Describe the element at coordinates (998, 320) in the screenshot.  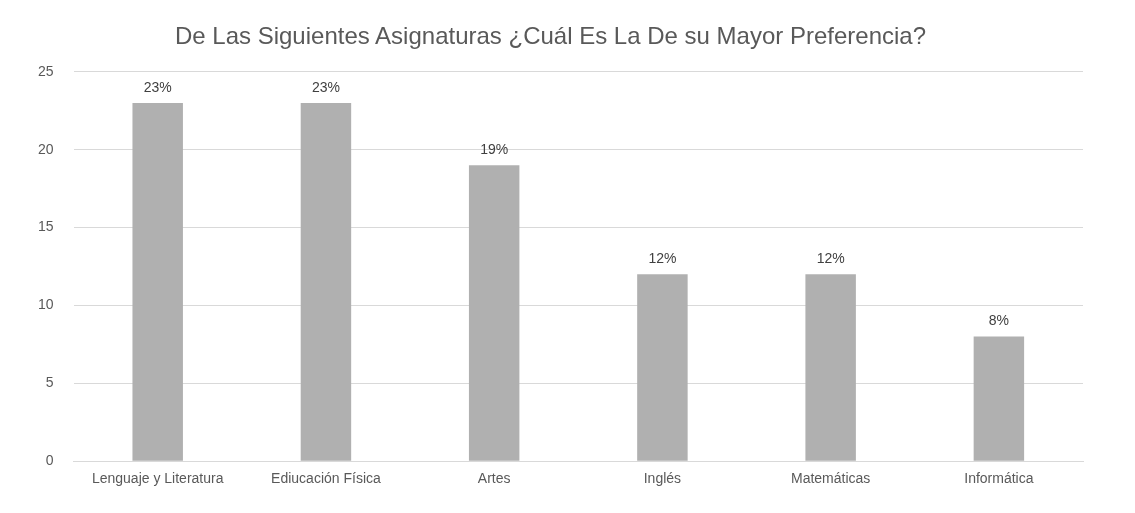
I see `data-label: 8%` at that location.